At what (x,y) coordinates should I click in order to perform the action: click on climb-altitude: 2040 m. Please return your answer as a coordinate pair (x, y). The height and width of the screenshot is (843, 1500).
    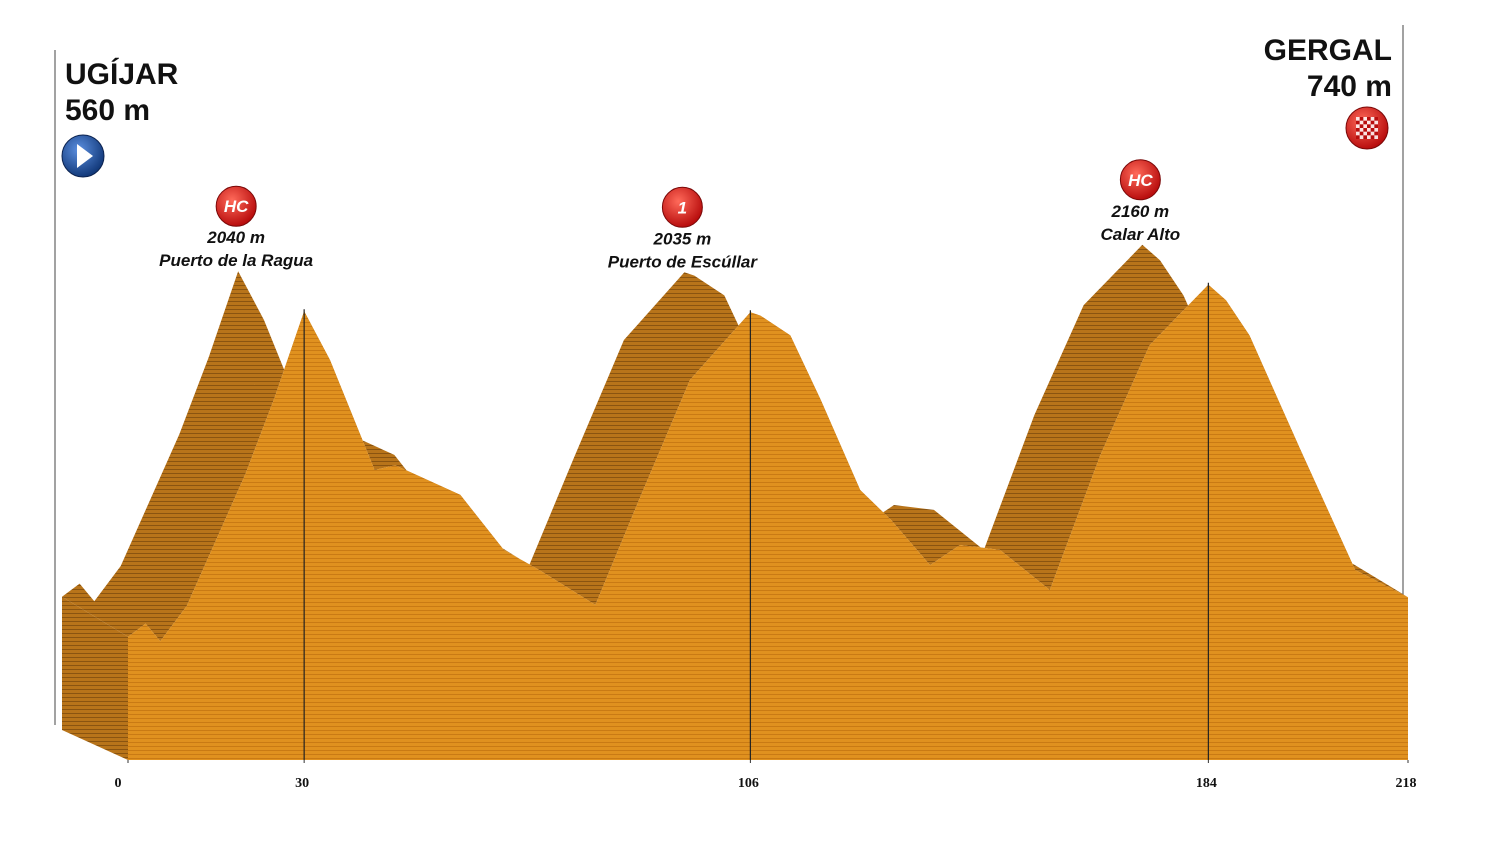
    Looking at the image, I should click on (235, 237).